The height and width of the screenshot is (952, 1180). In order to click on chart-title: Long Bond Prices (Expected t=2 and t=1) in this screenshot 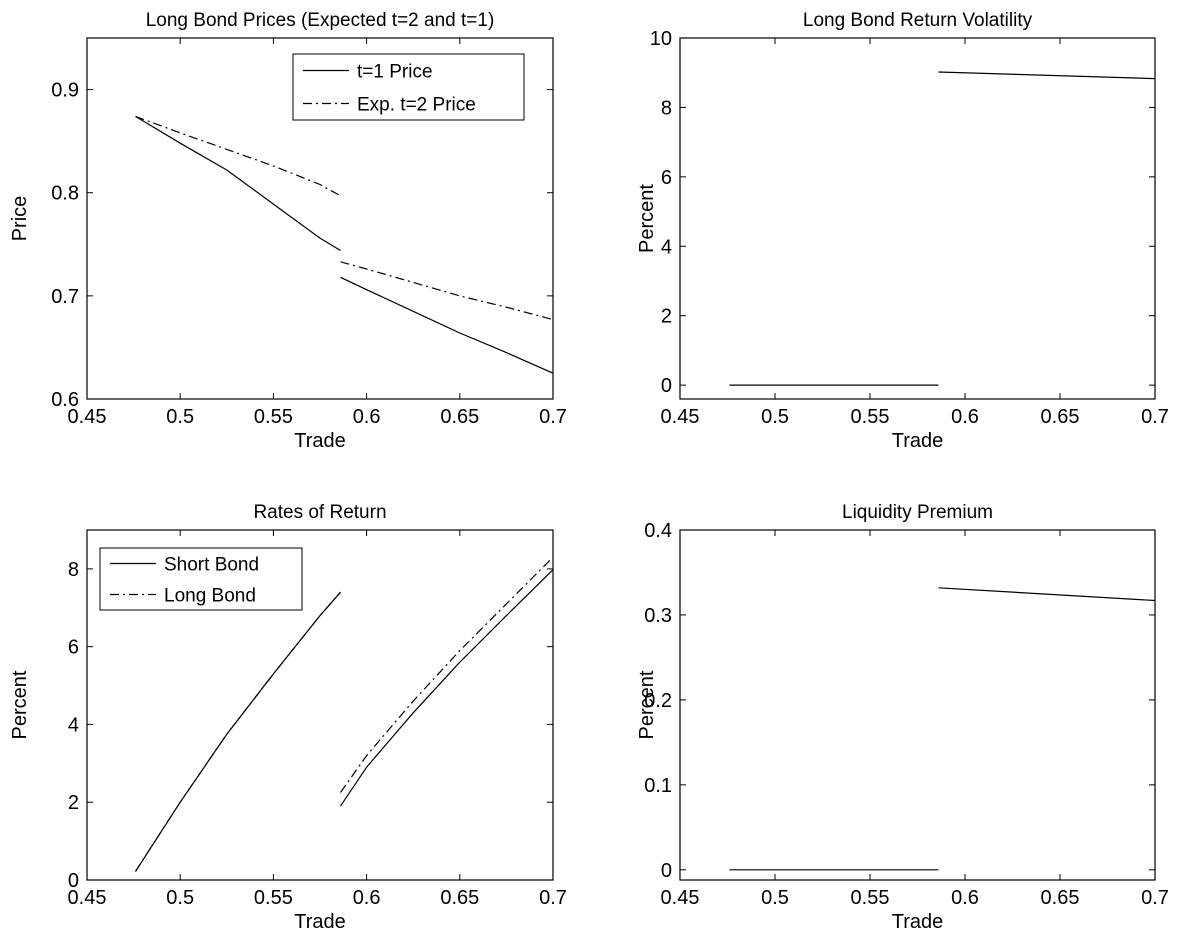, I will do `click(320, 20)`.